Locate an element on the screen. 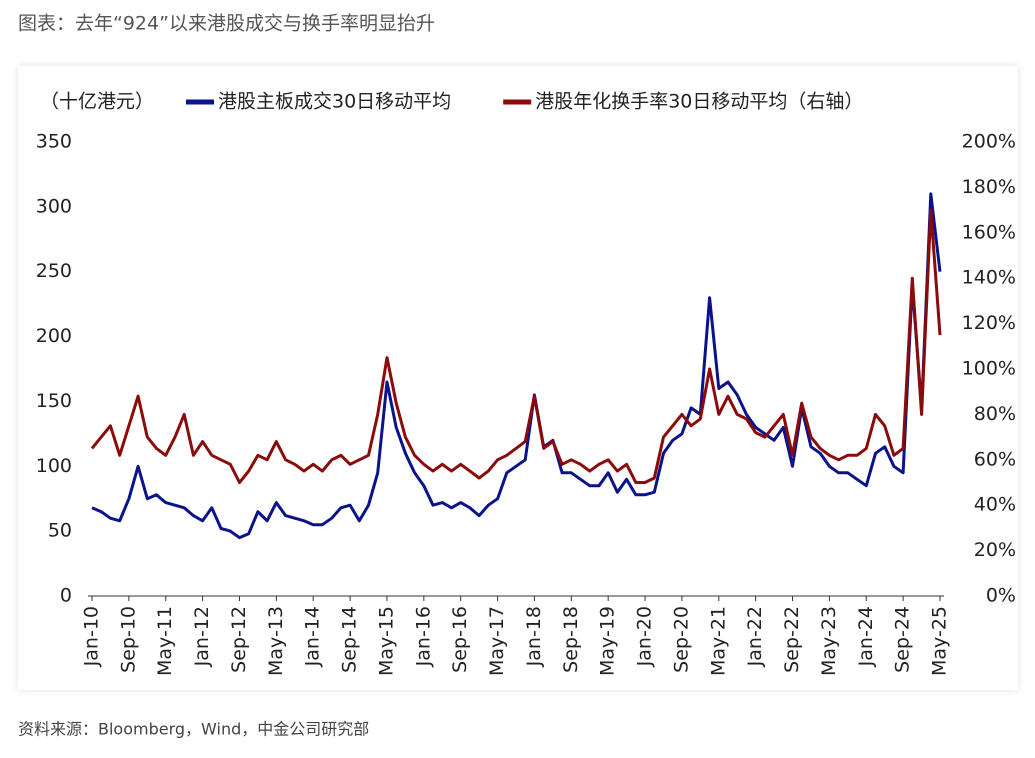  y-tick-label: 250 is located at coordinates (54, 271).